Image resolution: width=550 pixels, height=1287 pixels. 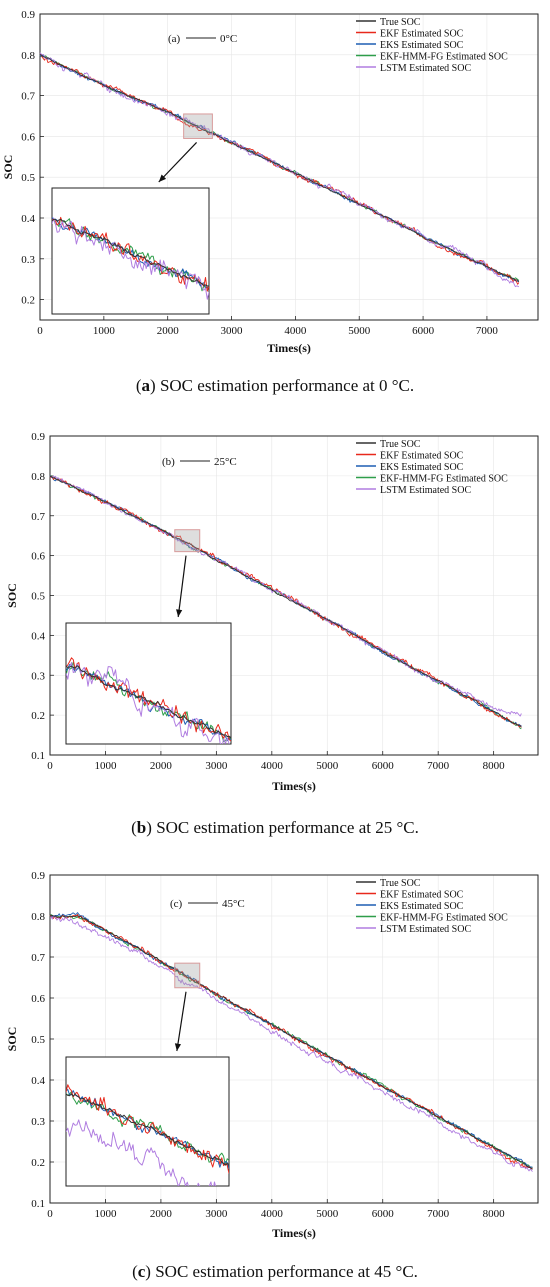 I want to click on inset-frame, so click(x=147, y=1121).